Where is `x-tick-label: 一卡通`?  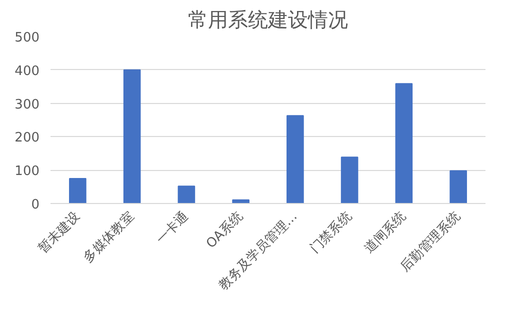
x-tick-label: 一卡通 is located at coordinates (173, 228).